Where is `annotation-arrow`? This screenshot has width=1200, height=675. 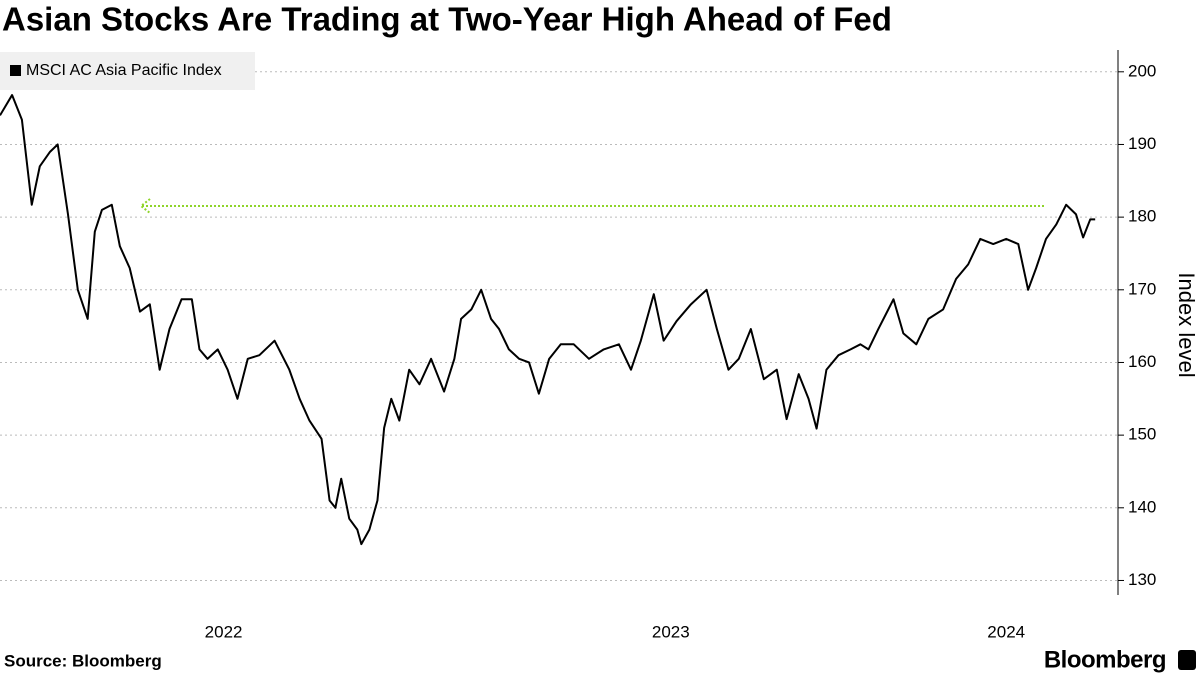
annotation-arrow is located at coordinates (592, 206).